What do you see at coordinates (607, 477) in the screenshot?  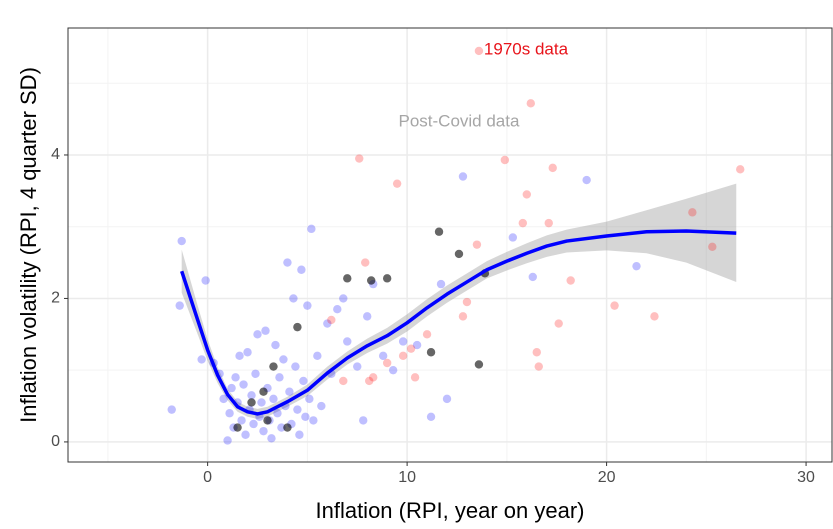 I see `x-tick-label: 20` at bounding box center [607, 477].